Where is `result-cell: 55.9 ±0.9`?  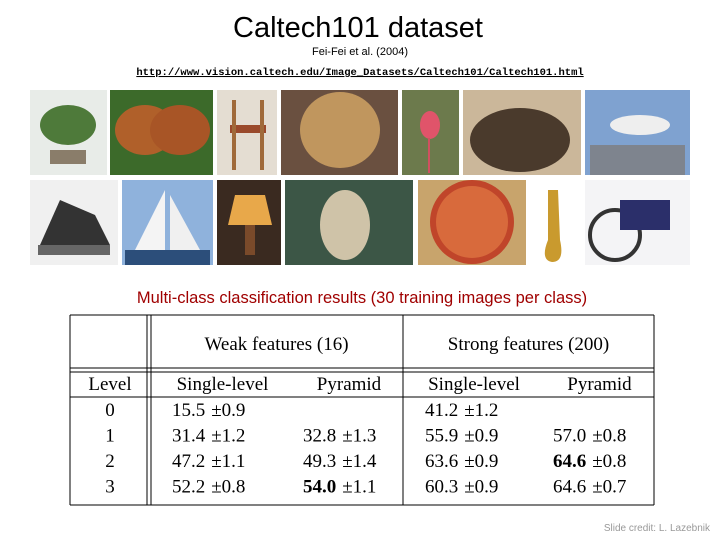 result-cell: 55.9 ±0.9 is located at coordinates (461, 436).